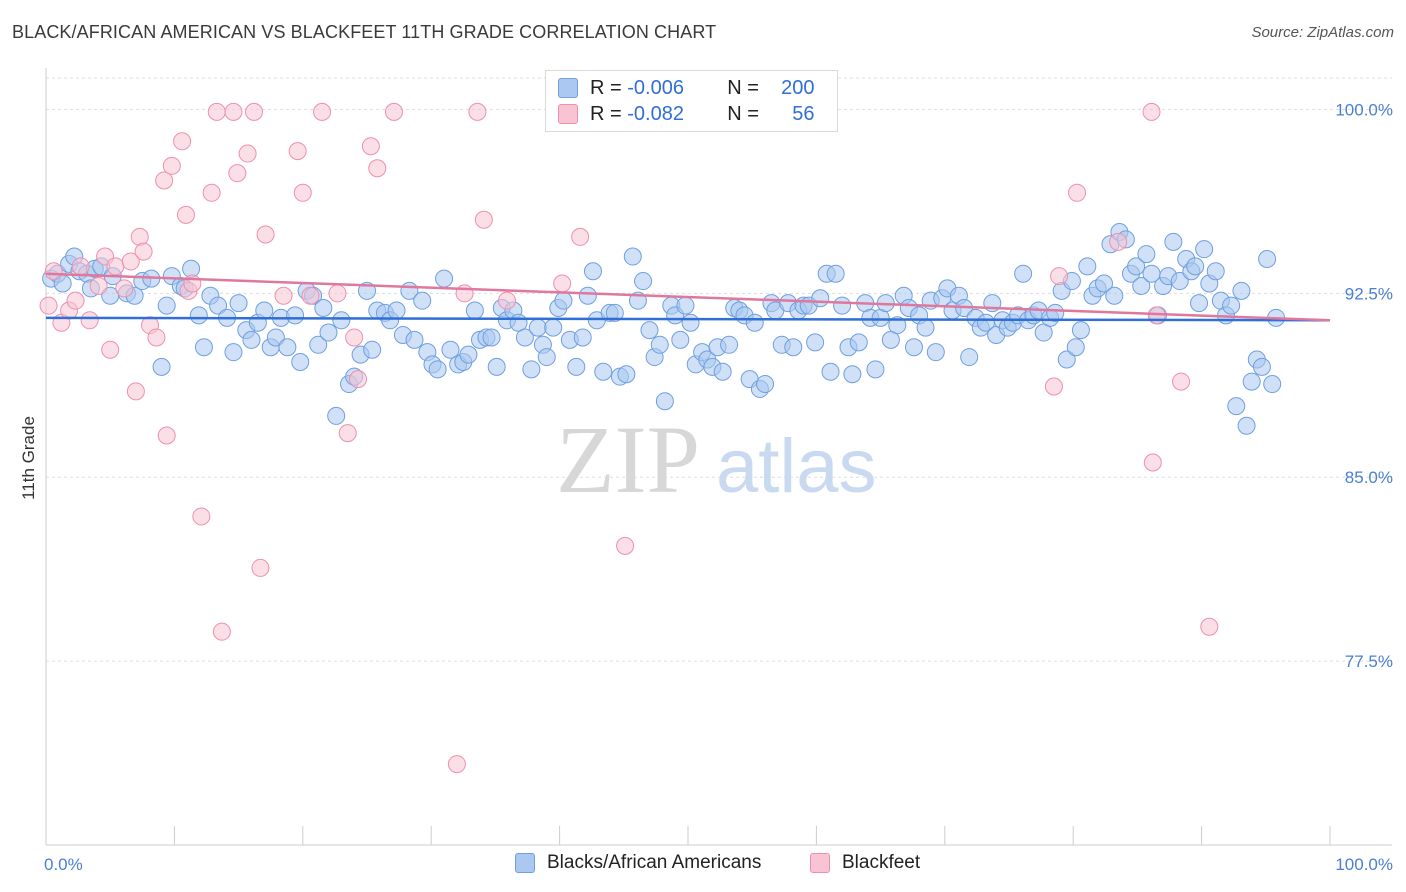 The image size is (1406, 892). What do you see at coordinates (628, 459) in the screenshot?
I see `watermark-zip: ZIP` at bounding box center [628, 459].